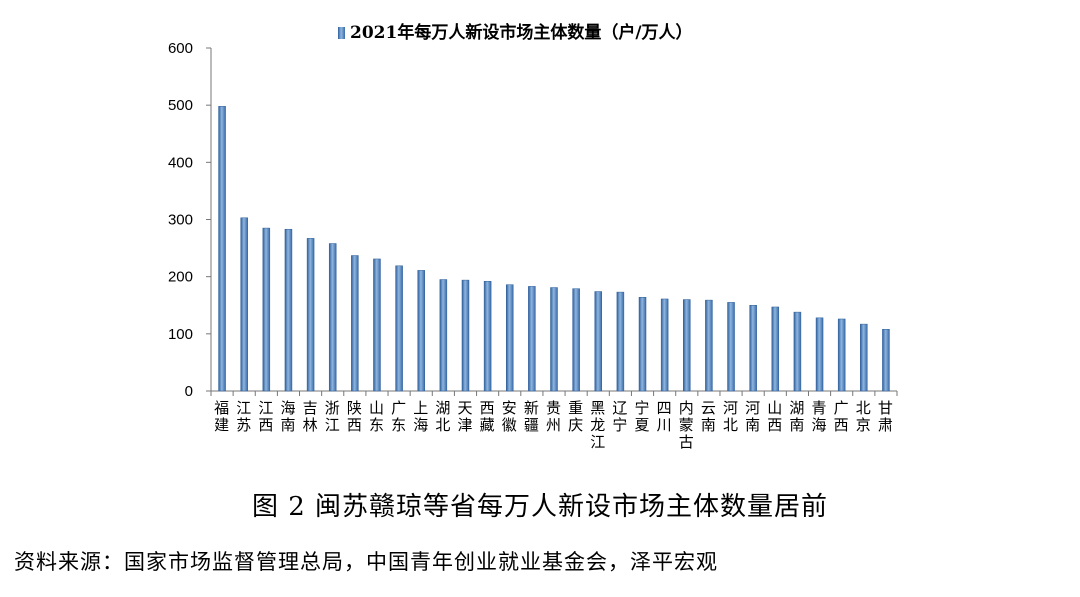  Describe the element at coordinates (731, 347) in the screenshot. I see `bar-河北` at that location.